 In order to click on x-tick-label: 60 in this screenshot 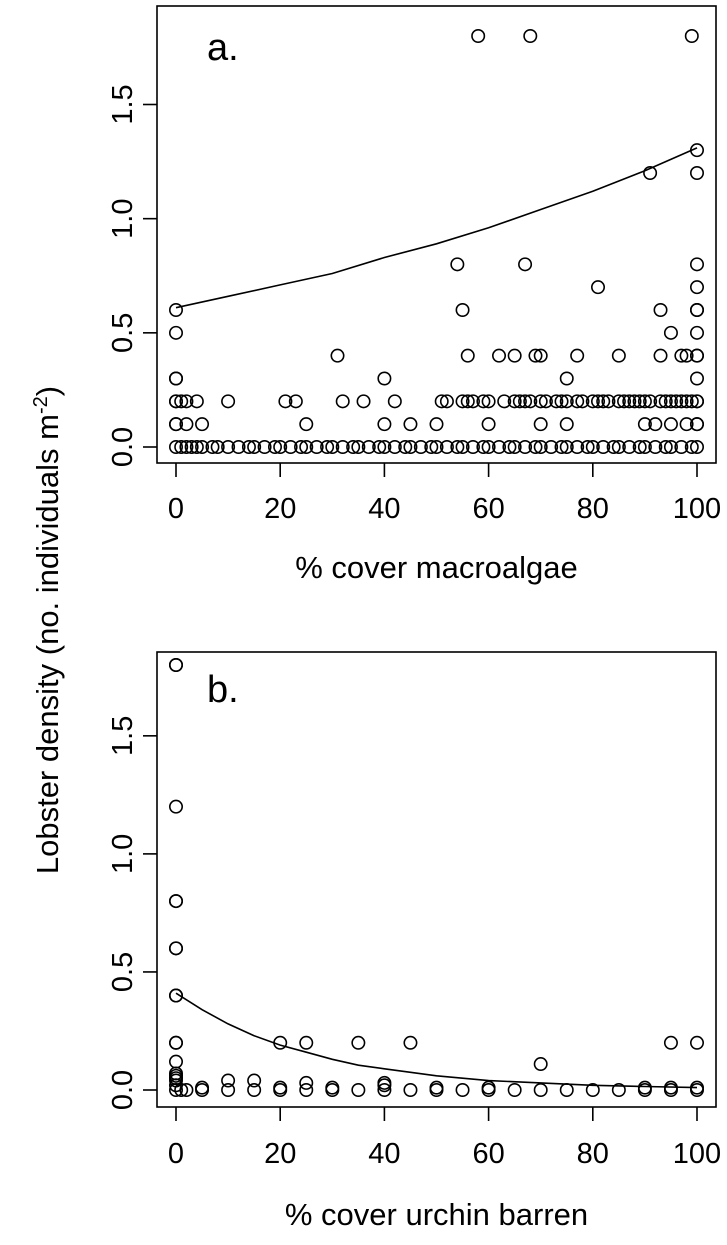, I will do `click(488, 509)`.